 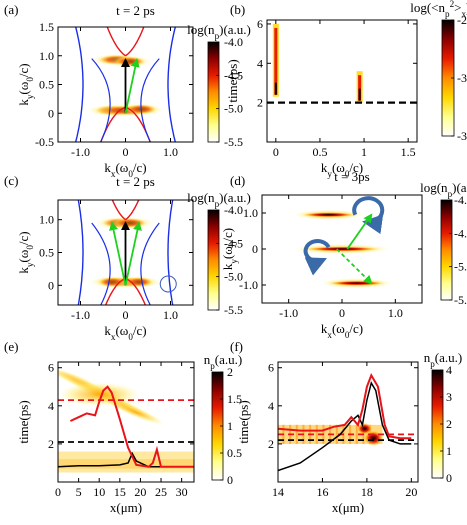 What do you see at coordinates (275, 88) in the screenshot?
I see `streak-peak` at bounding box center [275, 88].